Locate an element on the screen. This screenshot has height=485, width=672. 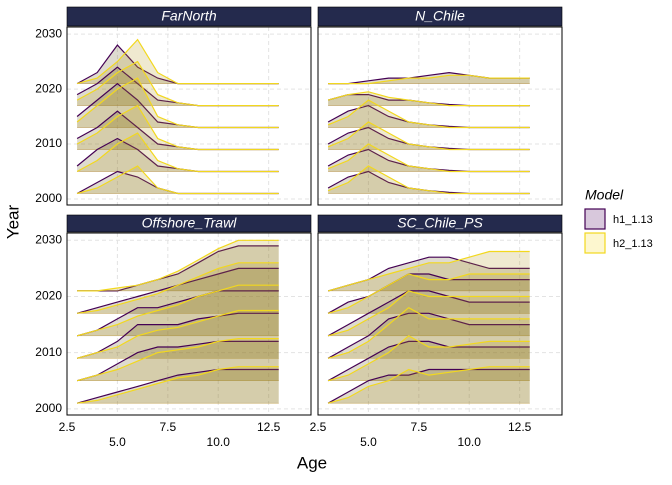
facet-title: SC_Chile_PS is located at coordinates (440, 223).